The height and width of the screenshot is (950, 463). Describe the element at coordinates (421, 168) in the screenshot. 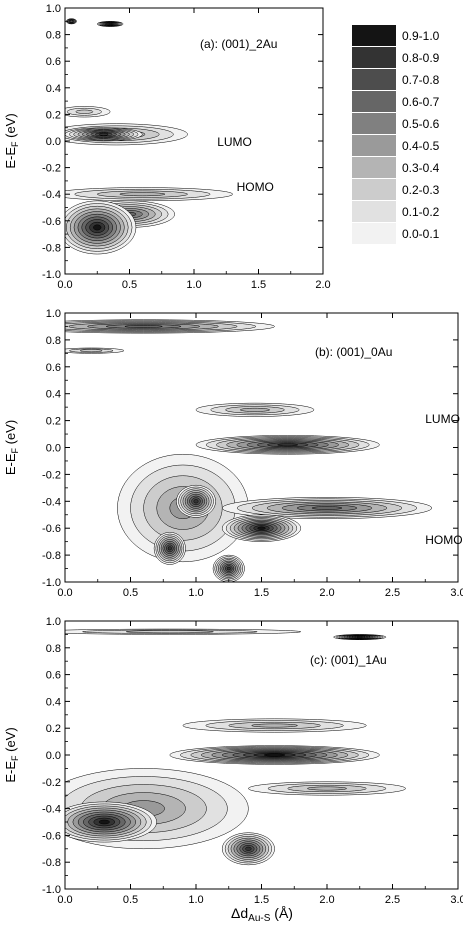

I see `legend-label: 0.3-0.4` at that location.